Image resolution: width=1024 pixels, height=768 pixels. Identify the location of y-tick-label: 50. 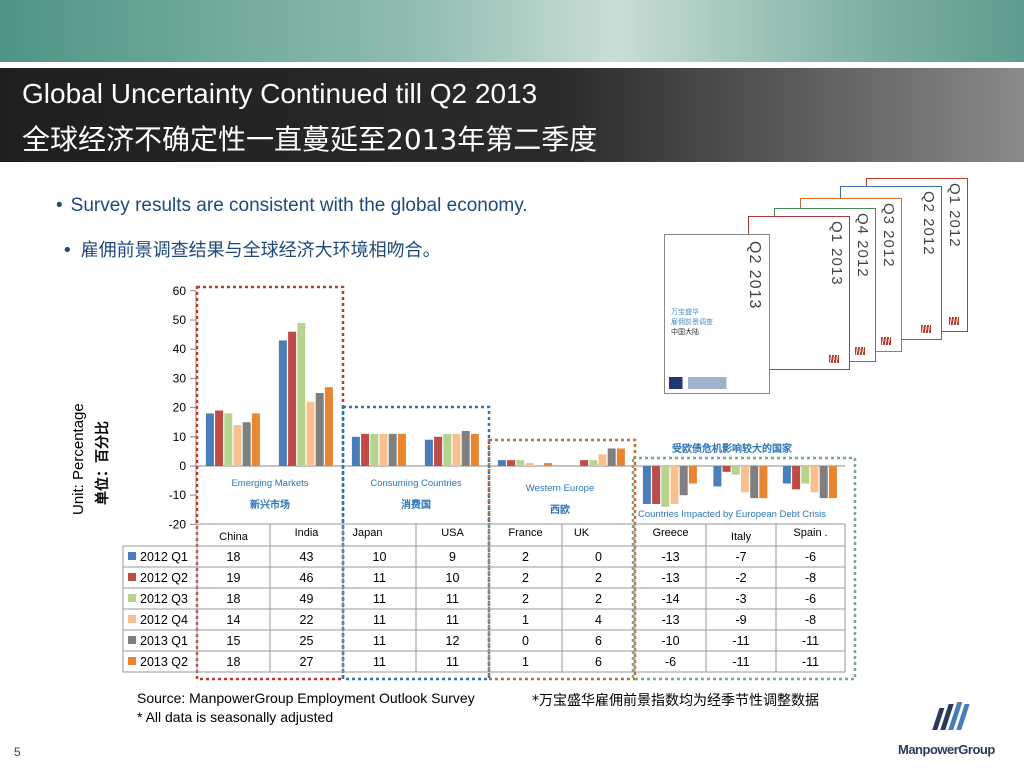
(180, 320).